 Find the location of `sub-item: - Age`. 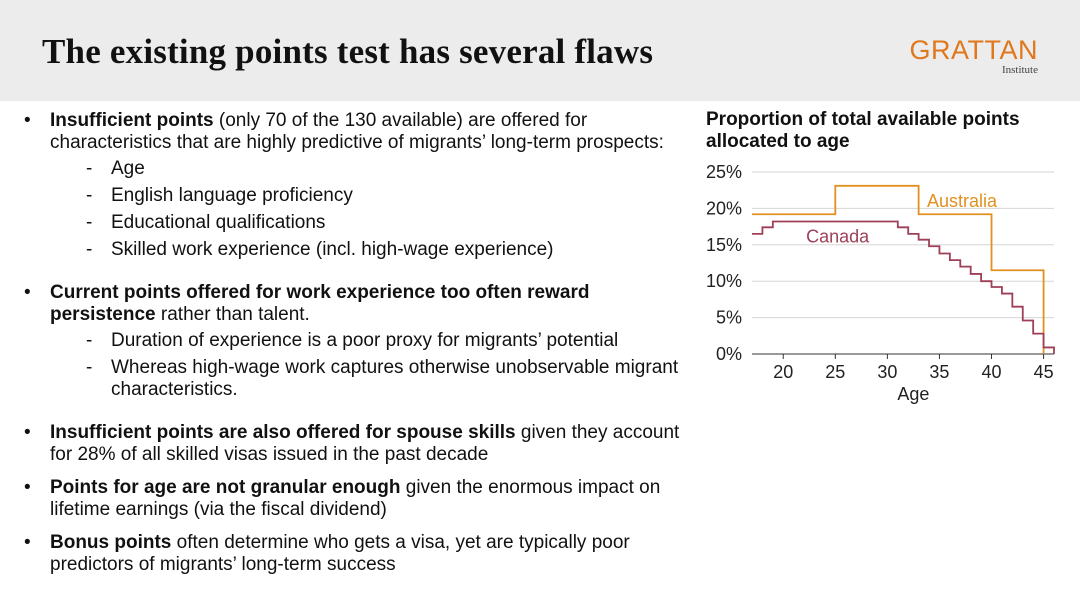

sub-item: - Age is located at coordinates (115, 168).